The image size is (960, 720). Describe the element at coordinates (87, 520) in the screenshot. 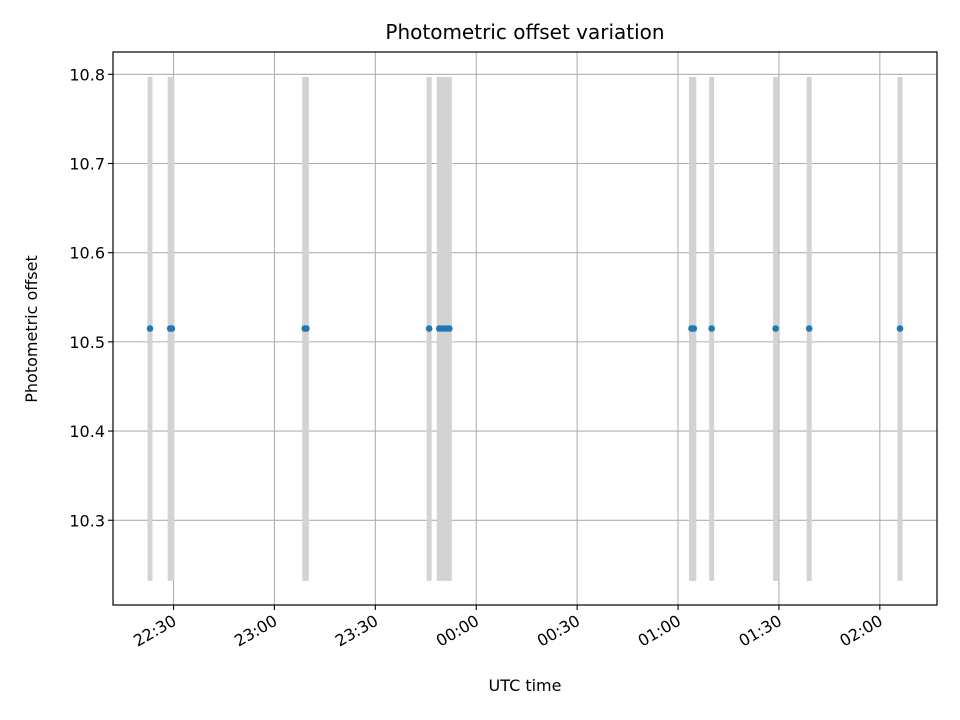

I see `y-tick-label: 10.3` at that location.